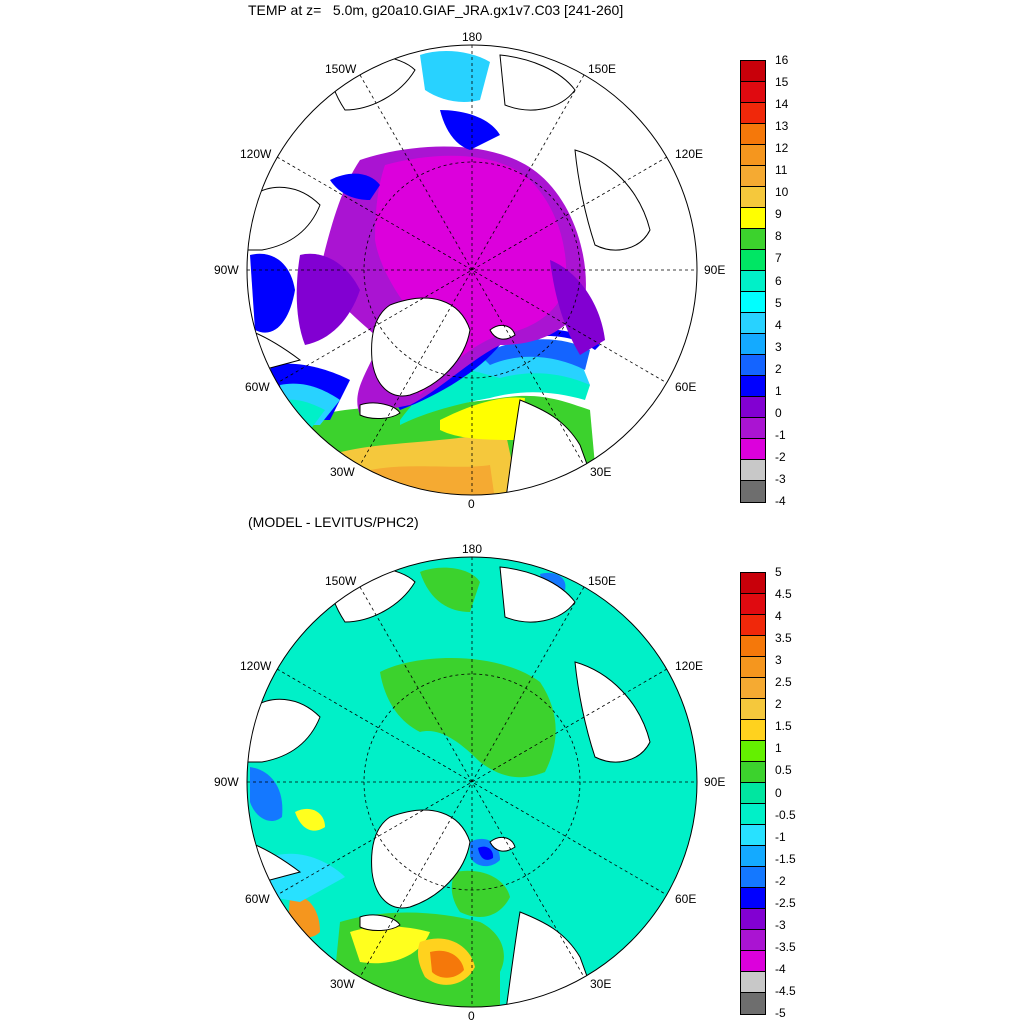  Describe the element at coordinates (782, 60) in the screenshot. I see `temperature-colorbar-tick-label: 16` at that location.